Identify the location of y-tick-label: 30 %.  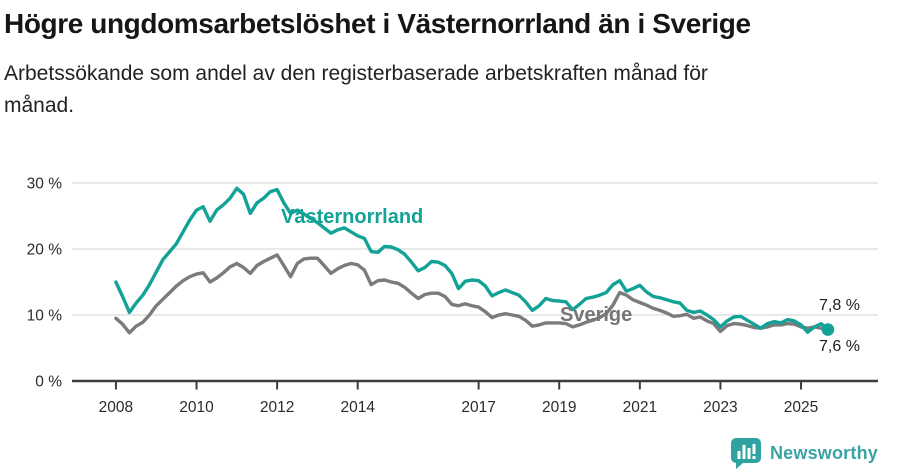
(45, 184).